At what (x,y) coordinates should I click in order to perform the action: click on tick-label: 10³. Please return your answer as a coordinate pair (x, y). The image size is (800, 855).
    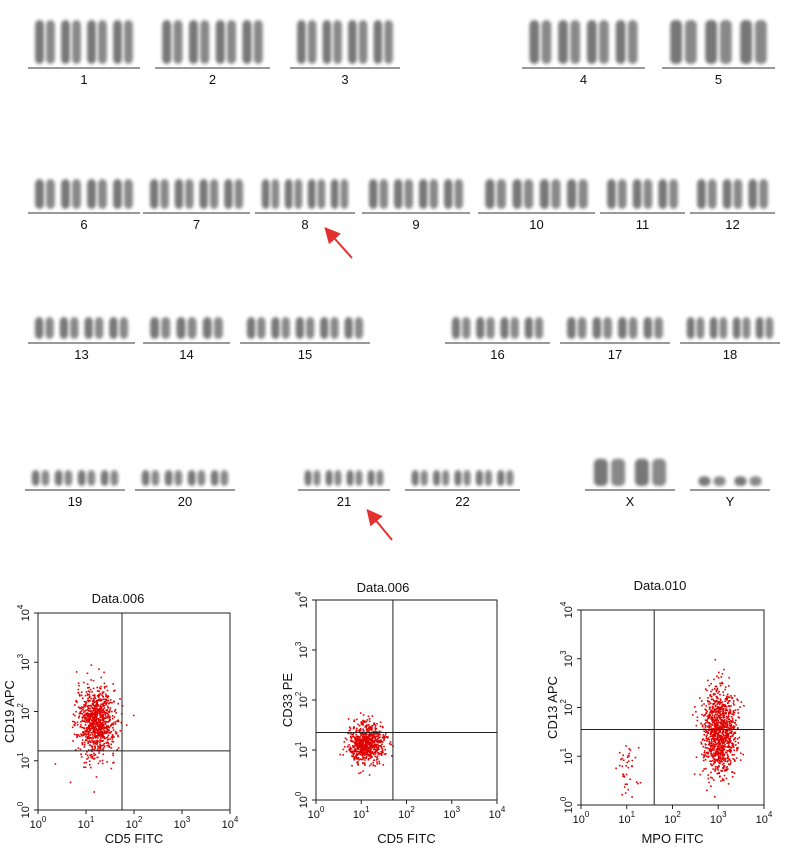
    Looking at the image, I should click on (567, 658).